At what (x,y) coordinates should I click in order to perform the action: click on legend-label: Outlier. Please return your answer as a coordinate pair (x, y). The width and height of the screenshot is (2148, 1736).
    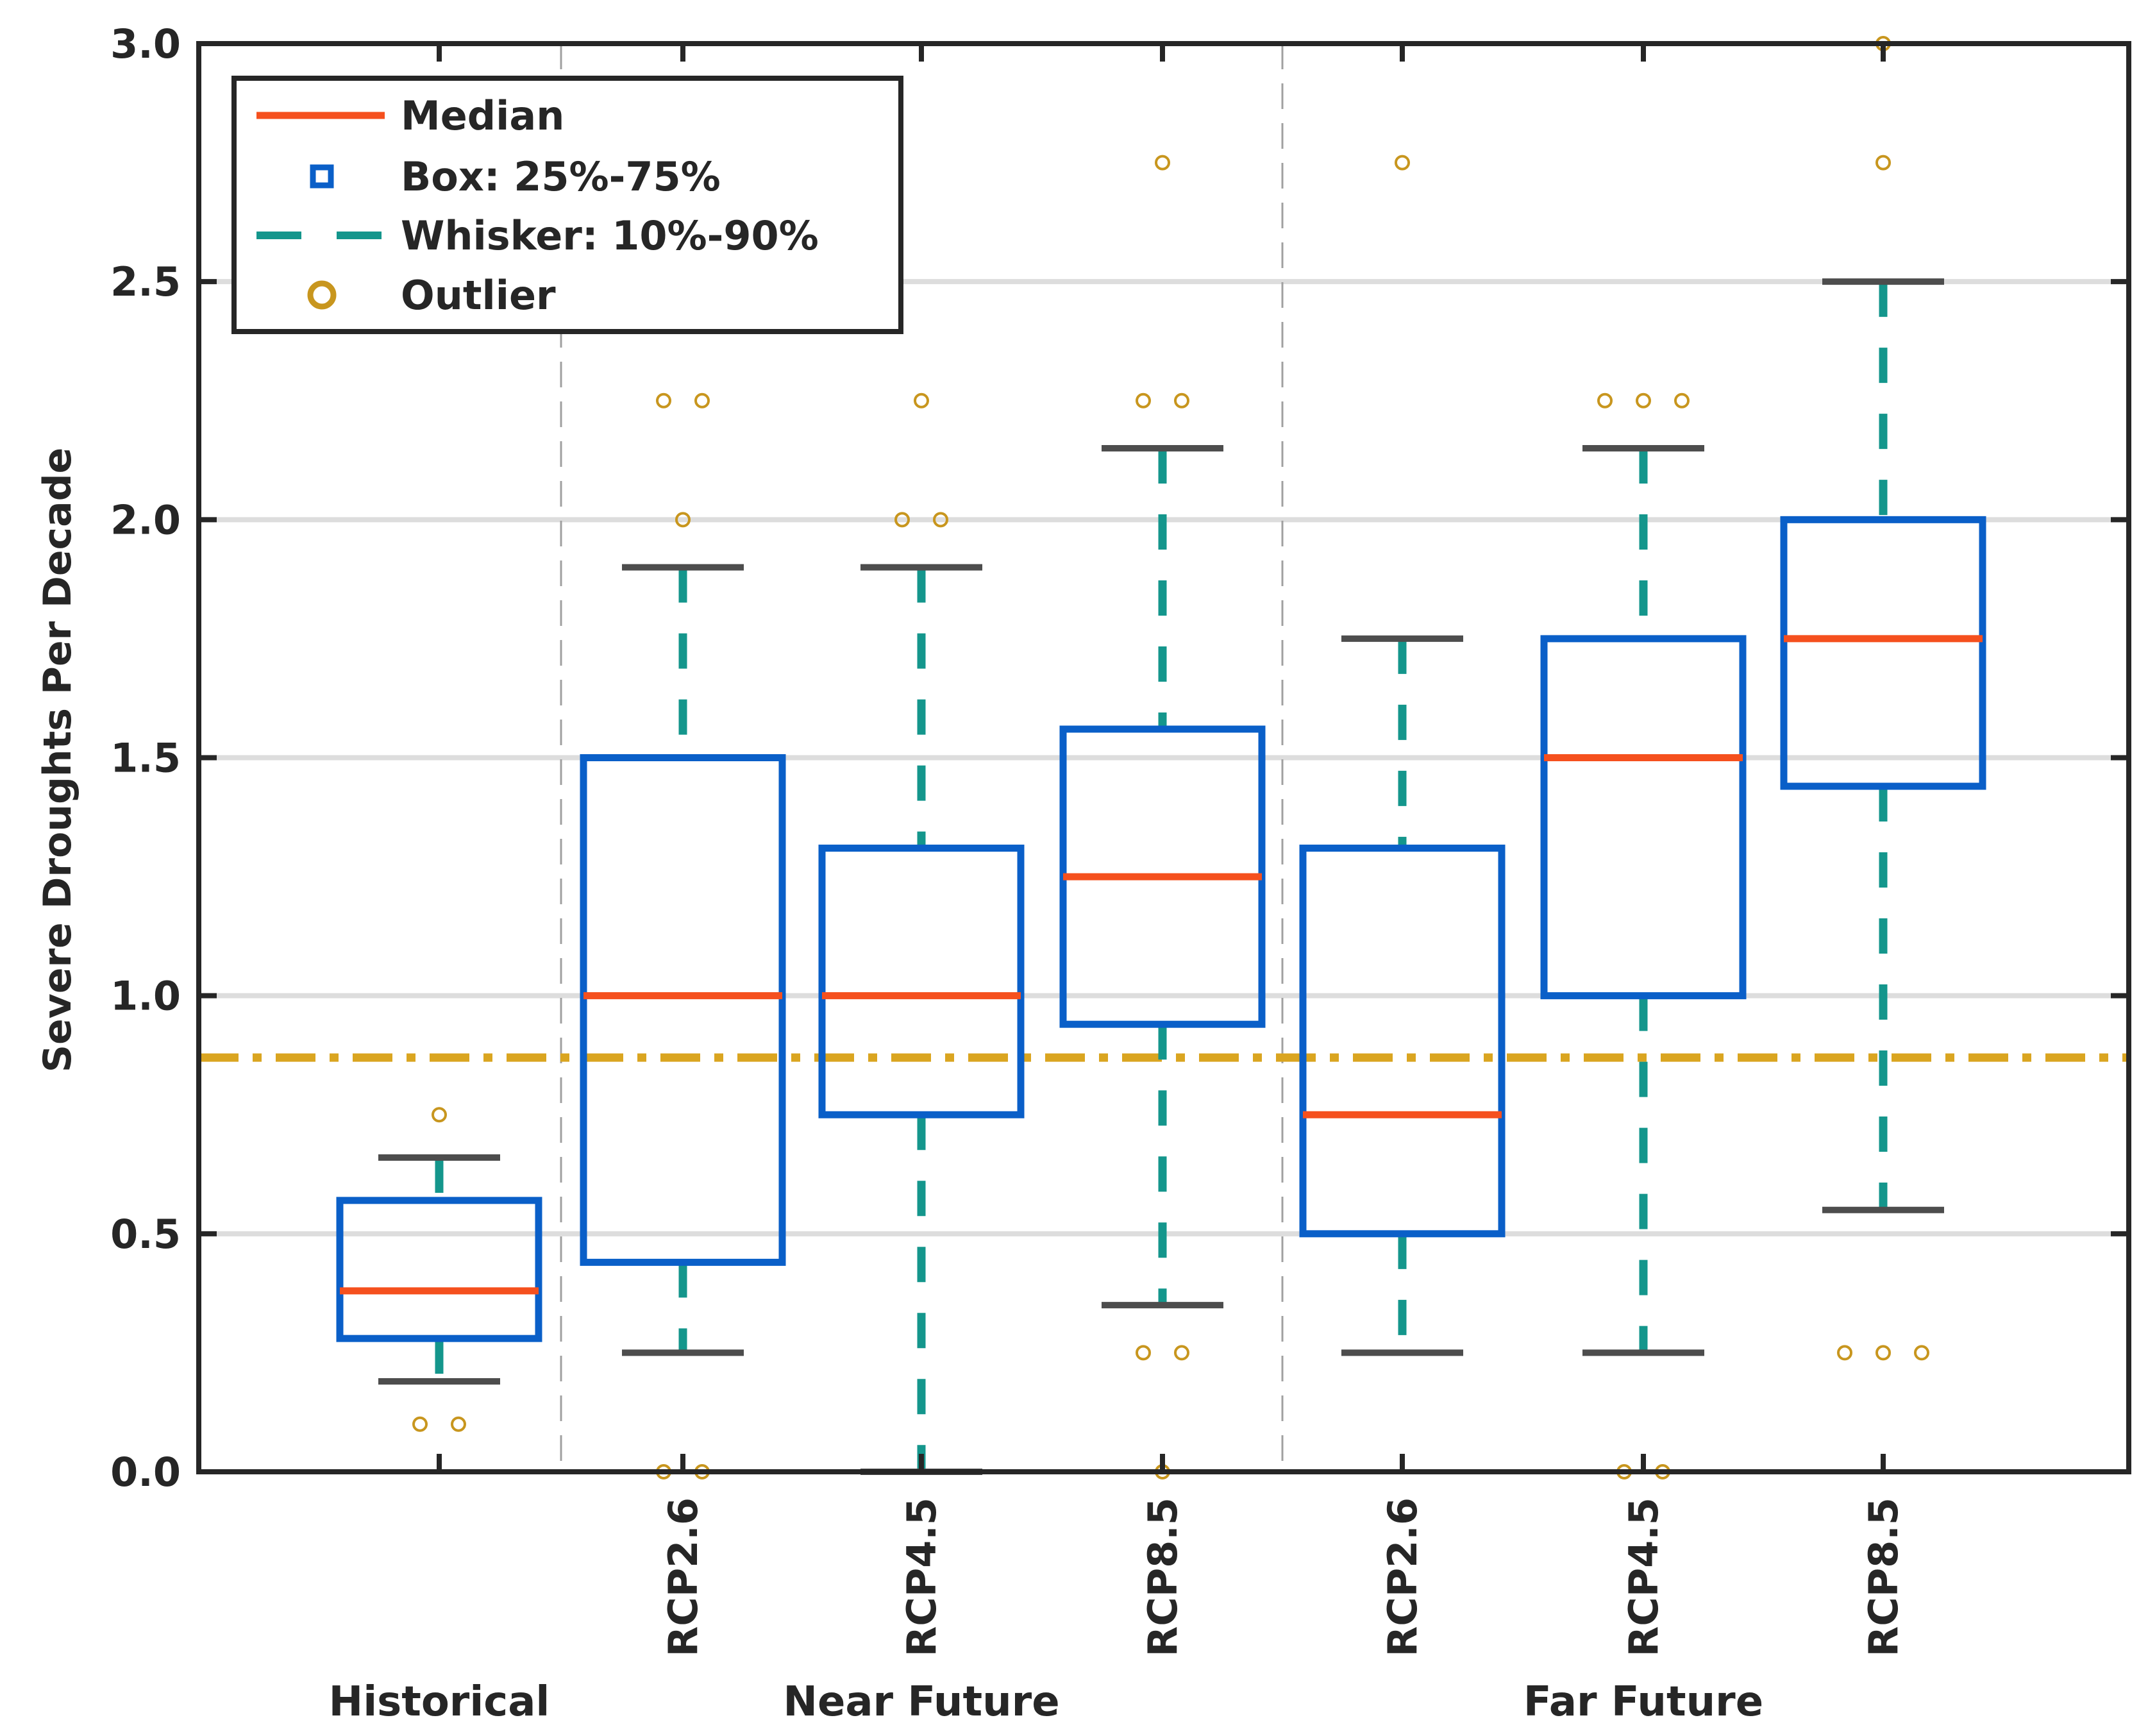
    Looking at the image, I should click on (478, 296).